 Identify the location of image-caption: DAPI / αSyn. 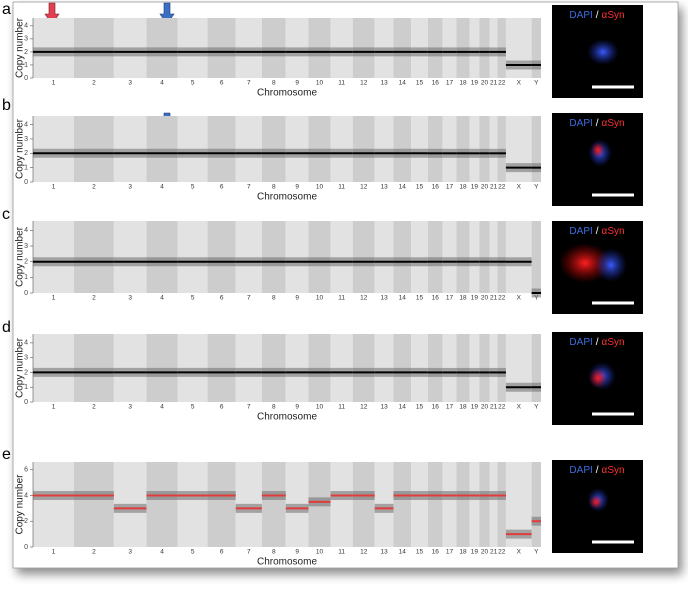
(596, 470).